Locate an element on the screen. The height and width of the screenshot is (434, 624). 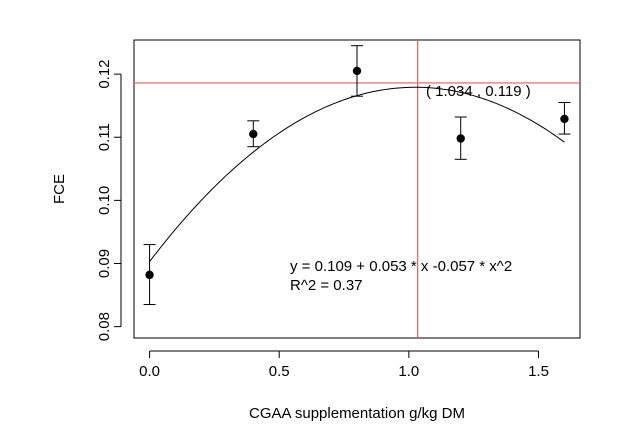
y-axis: 0.08 0.09 0.10 0.11 0.12 is located at coordinates (109, 200).